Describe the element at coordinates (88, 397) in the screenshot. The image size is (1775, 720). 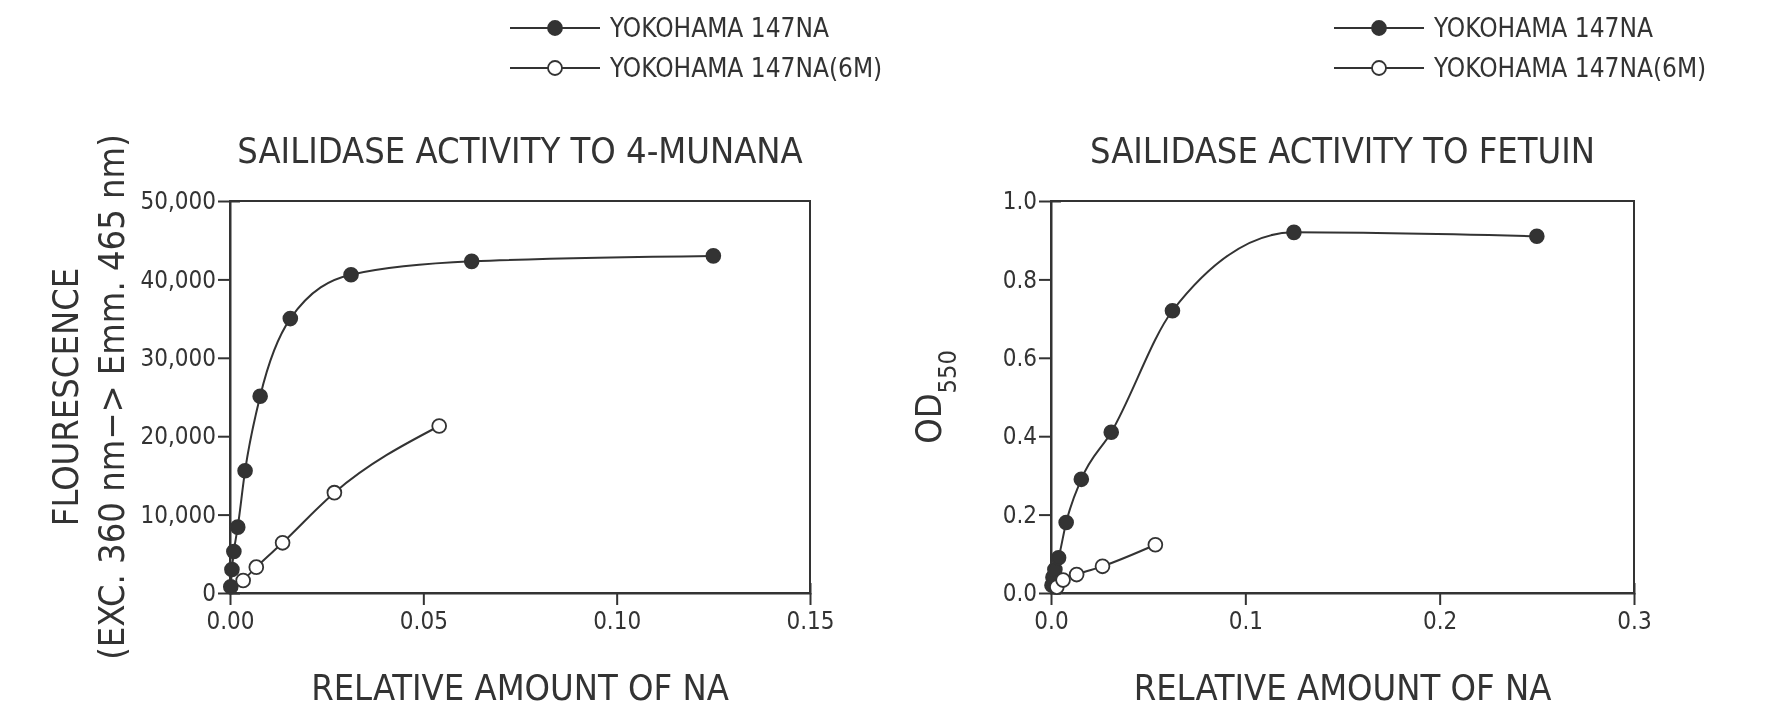
I see `y-axis-title: FLOURESCENCE (EXC. 360 nm−> Emm. 465 nm)` at that location.